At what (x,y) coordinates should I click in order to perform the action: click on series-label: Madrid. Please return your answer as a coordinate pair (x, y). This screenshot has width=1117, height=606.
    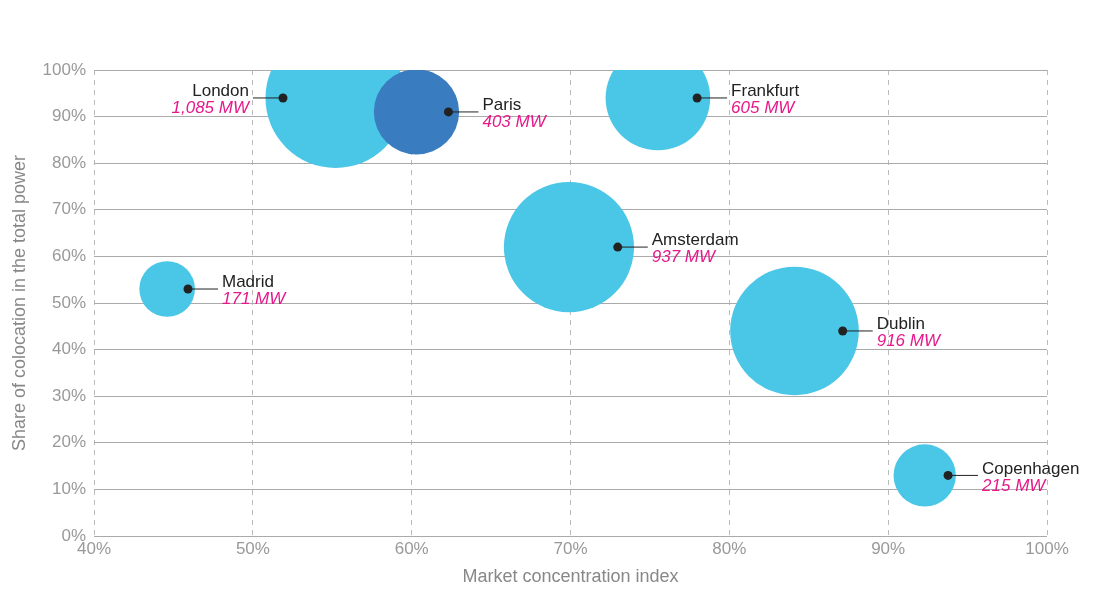
    Looking at the image, I should click on (248, 282).